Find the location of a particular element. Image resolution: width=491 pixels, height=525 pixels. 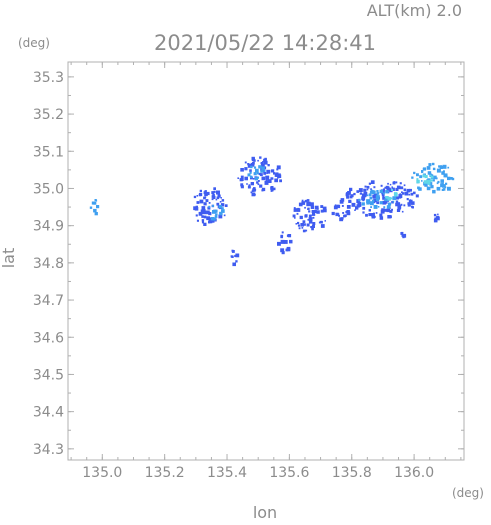

y-tick-label: 35.3 is located at coordinates (48, 78).